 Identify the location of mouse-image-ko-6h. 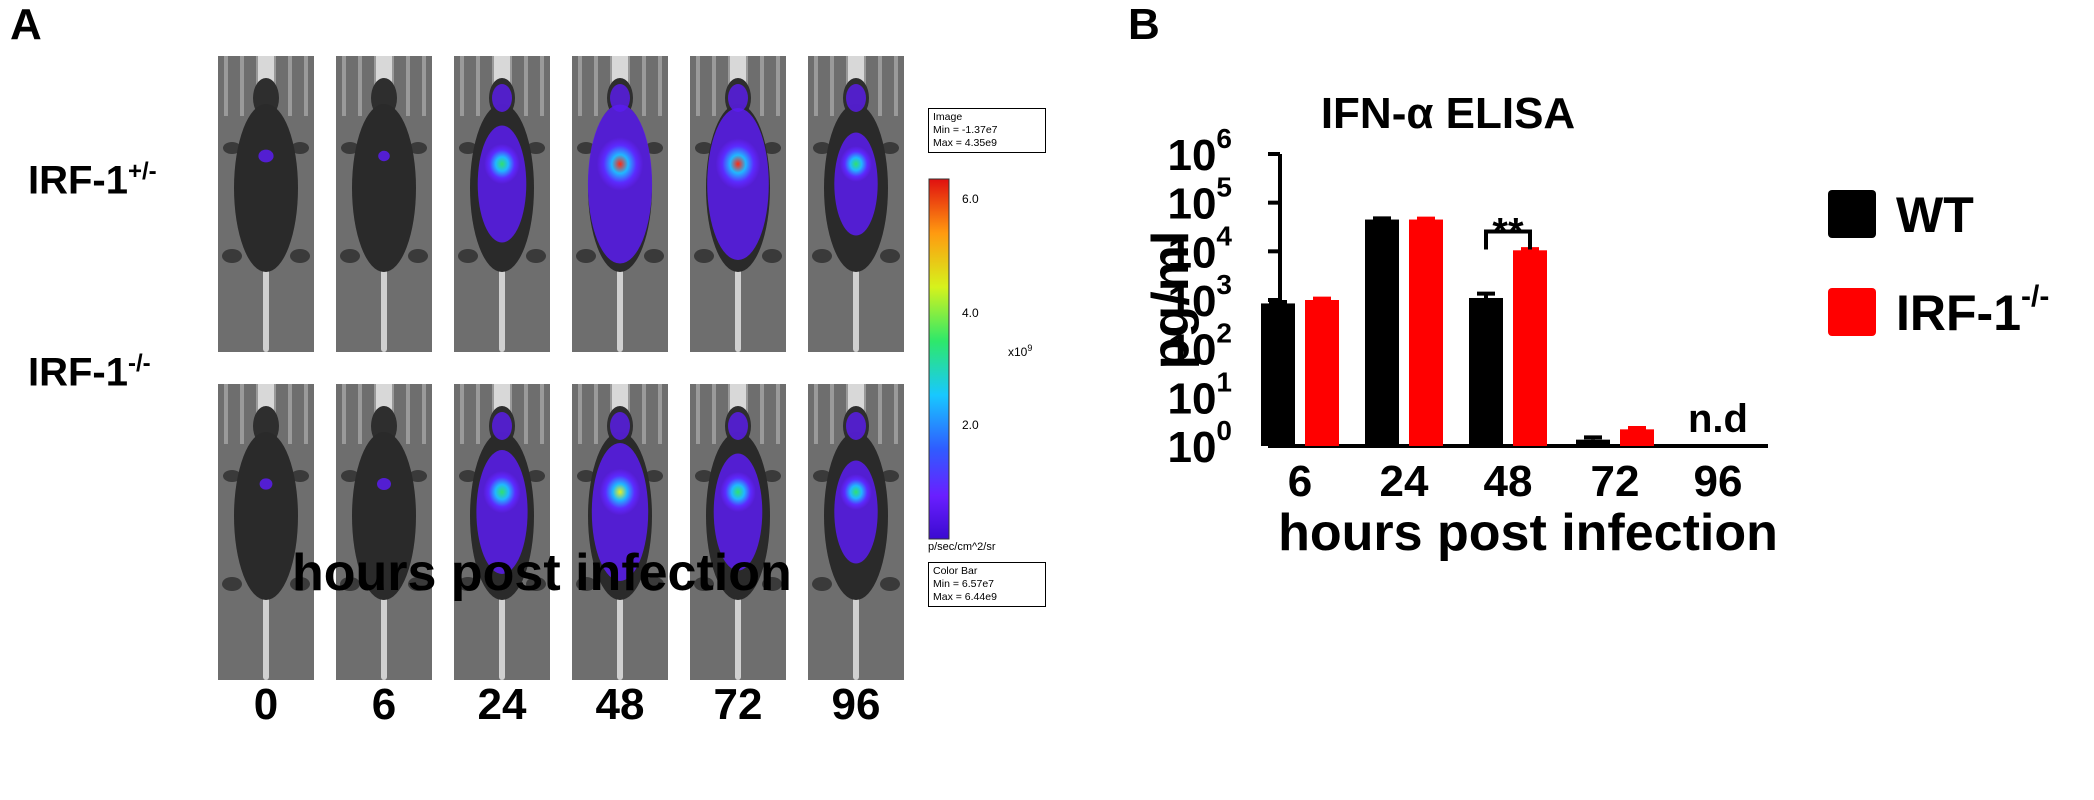
(384, 532).